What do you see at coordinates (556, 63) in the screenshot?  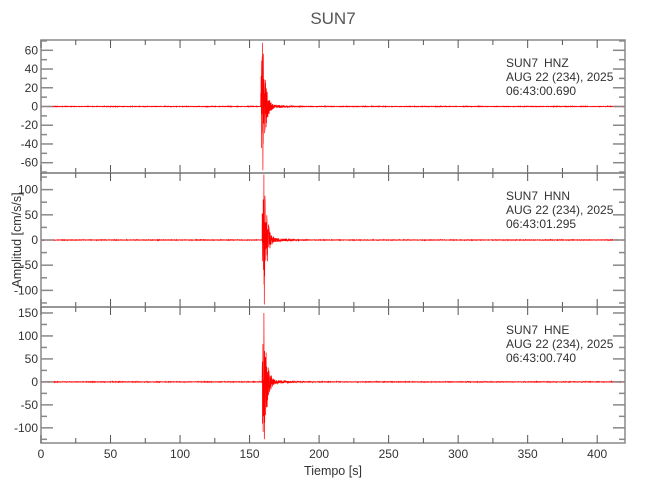 I see `channel-label: HNZ` at bounding box center [556, 63].